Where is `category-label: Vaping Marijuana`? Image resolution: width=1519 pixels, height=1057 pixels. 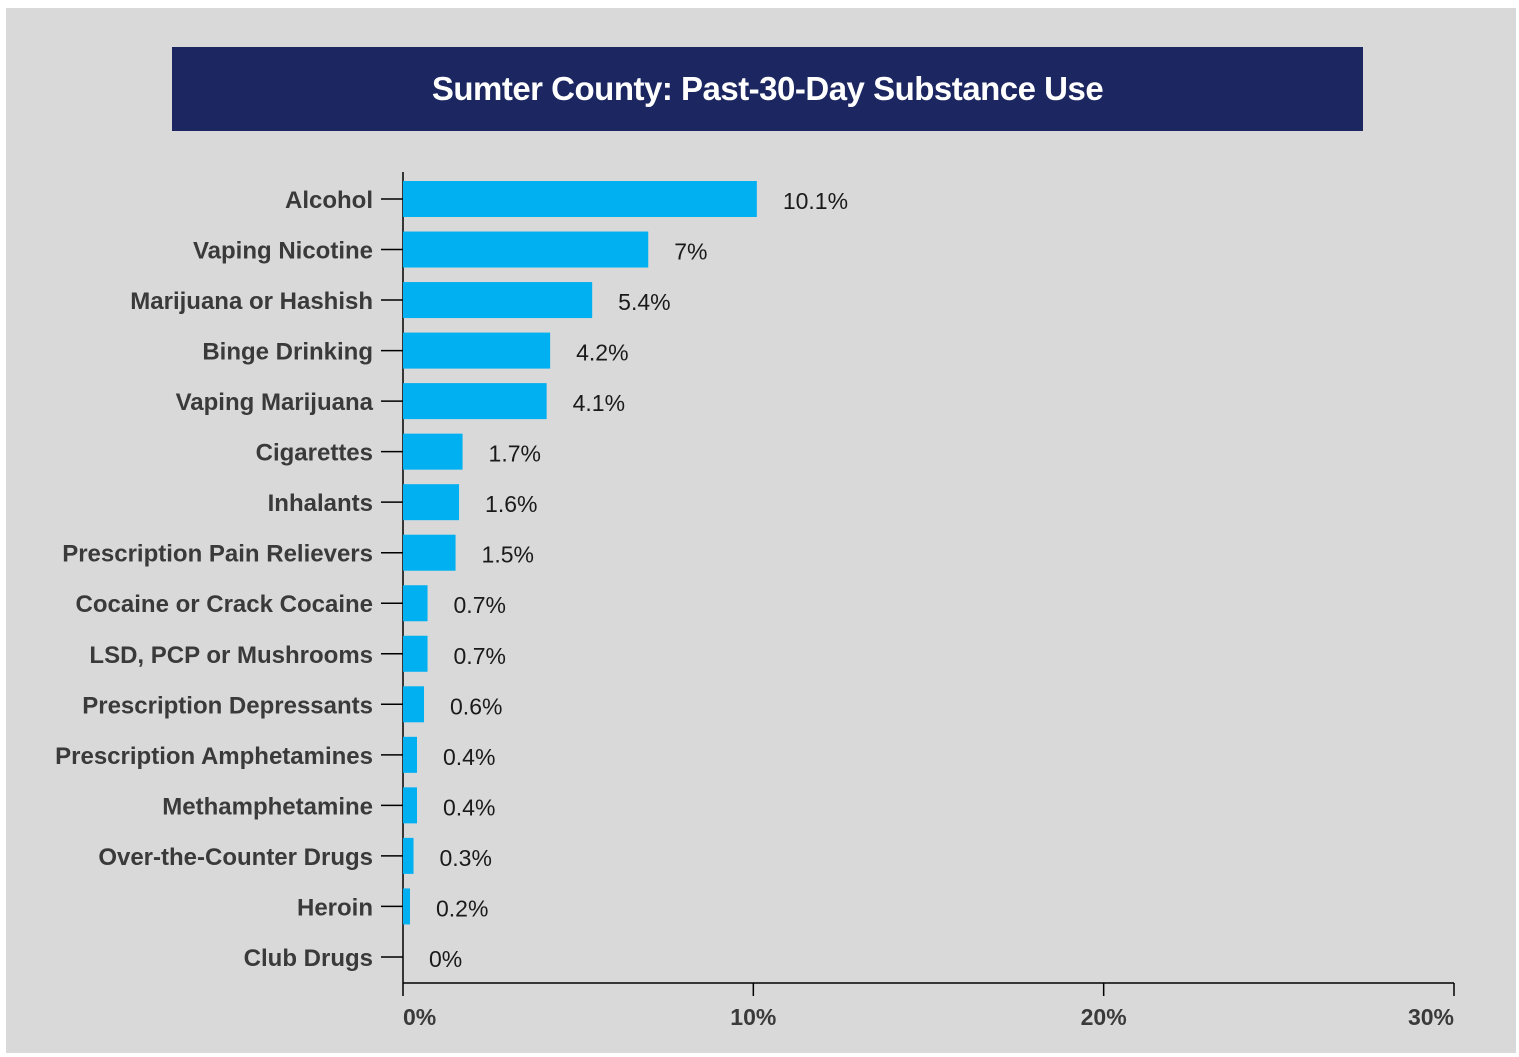 category-label: Vaping Marijuana is located at coordinates (275, 402).